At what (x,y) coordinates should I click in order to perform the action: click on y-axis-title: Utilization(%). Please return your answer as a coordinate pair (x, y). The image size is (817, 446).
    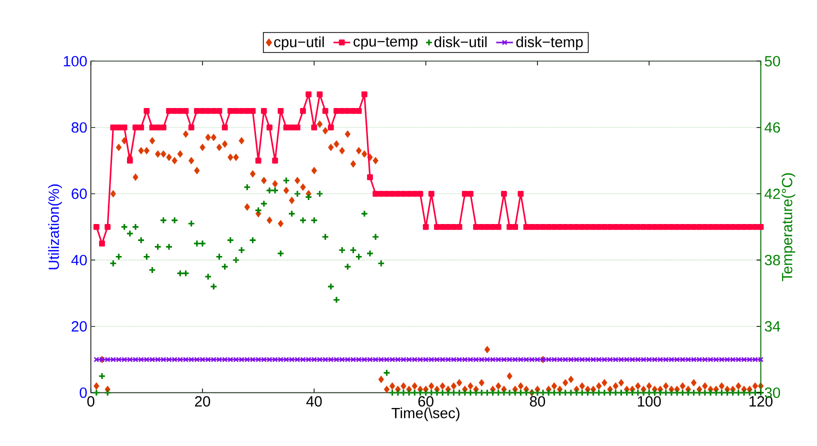
    Looking at the image, I should click on (55, 227).